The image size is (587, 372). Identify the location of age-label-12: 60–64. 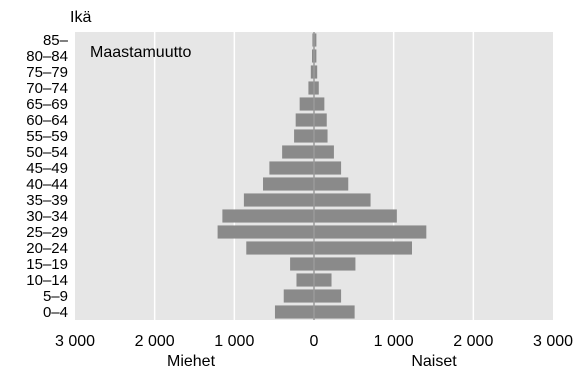
(47, 120).